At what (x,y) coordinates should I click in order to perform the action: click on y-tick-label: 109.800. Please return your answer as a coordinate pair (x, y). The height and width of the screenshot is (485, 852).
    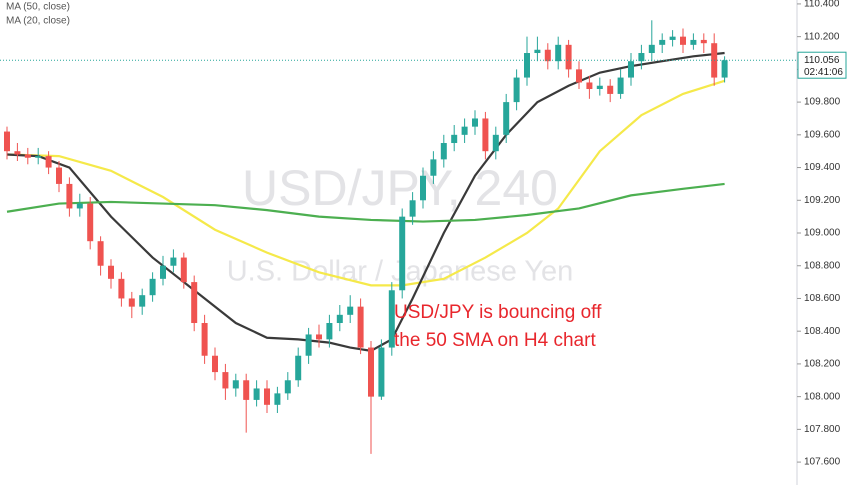
    Looking at the image, I should click on (822, 102).